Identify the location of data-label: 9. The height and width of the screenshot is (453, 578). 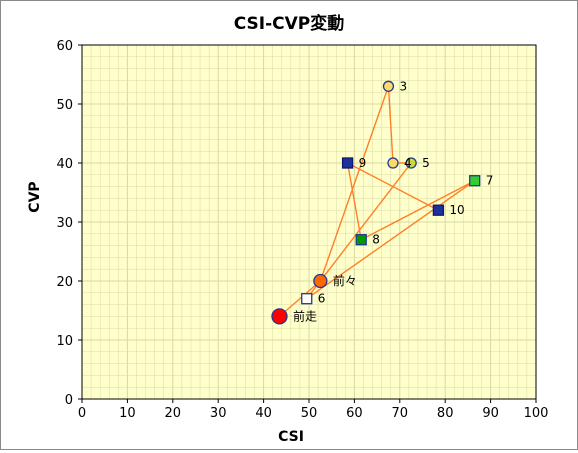
(363, 163).